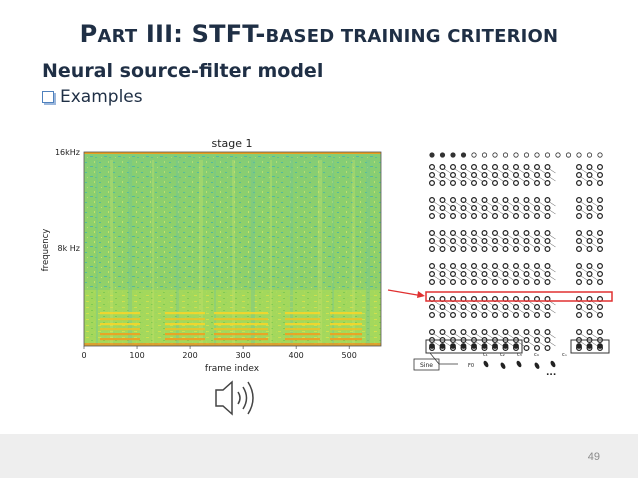  Describe the element at coordinates (519, 296) in the screenshot. I see `highlight-layer-box` at that location.